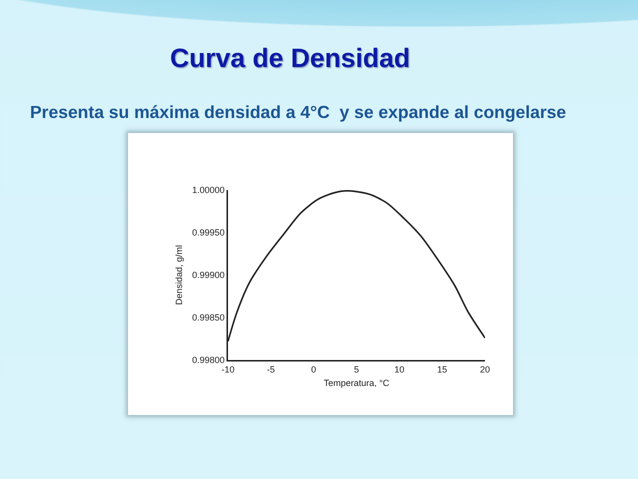 This screenshot has height=479, width=638. I want to click on y-tick-label: 0.99800, so click(208, 360).